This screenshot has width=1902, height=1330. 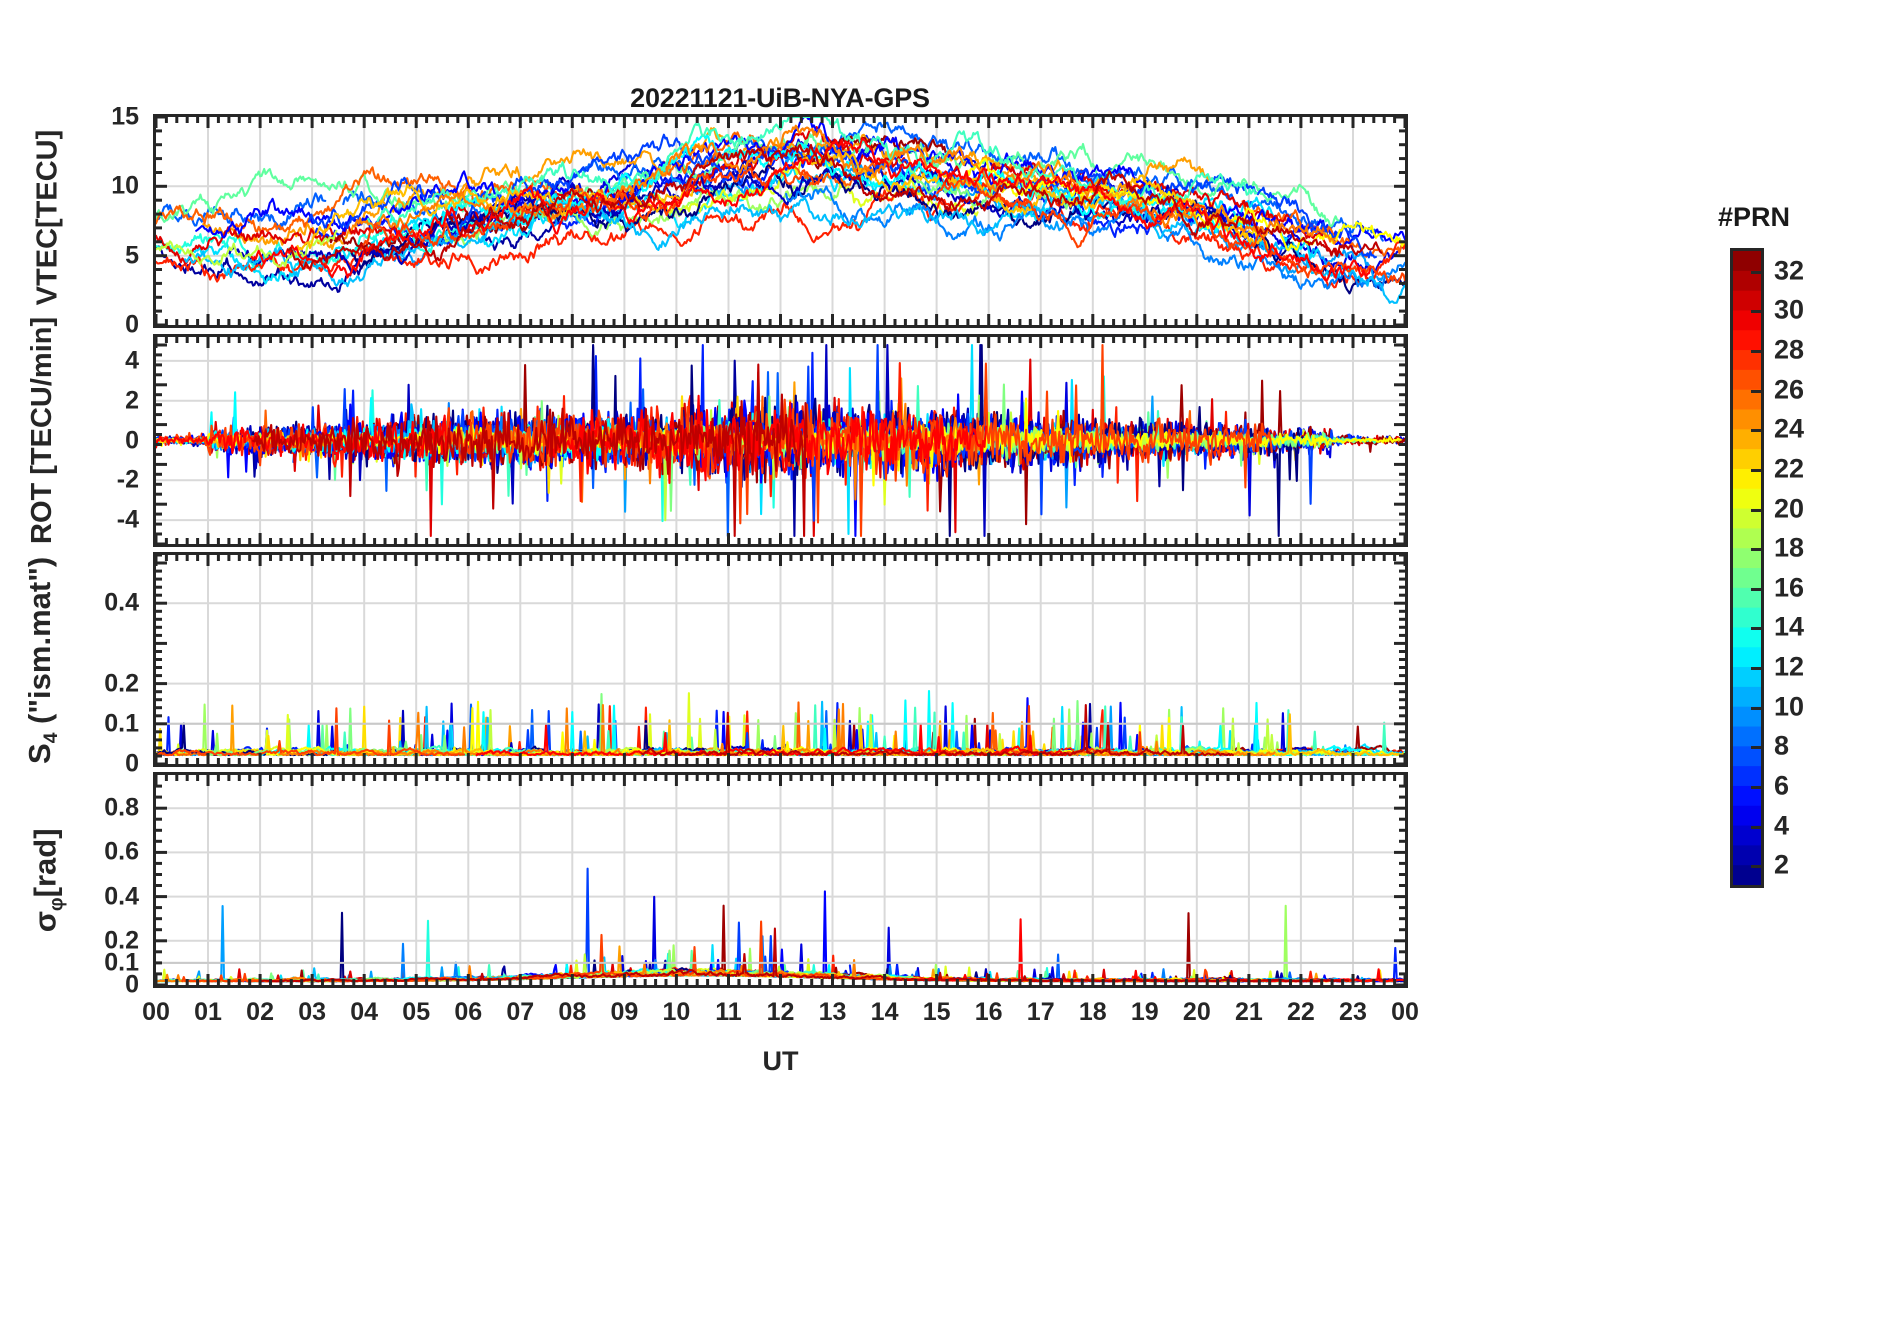 What do you see at coordinates (1789, 547) in the screenshot?
I see `colorbar-tick-label: 18` at bounding box center [1789, 547].